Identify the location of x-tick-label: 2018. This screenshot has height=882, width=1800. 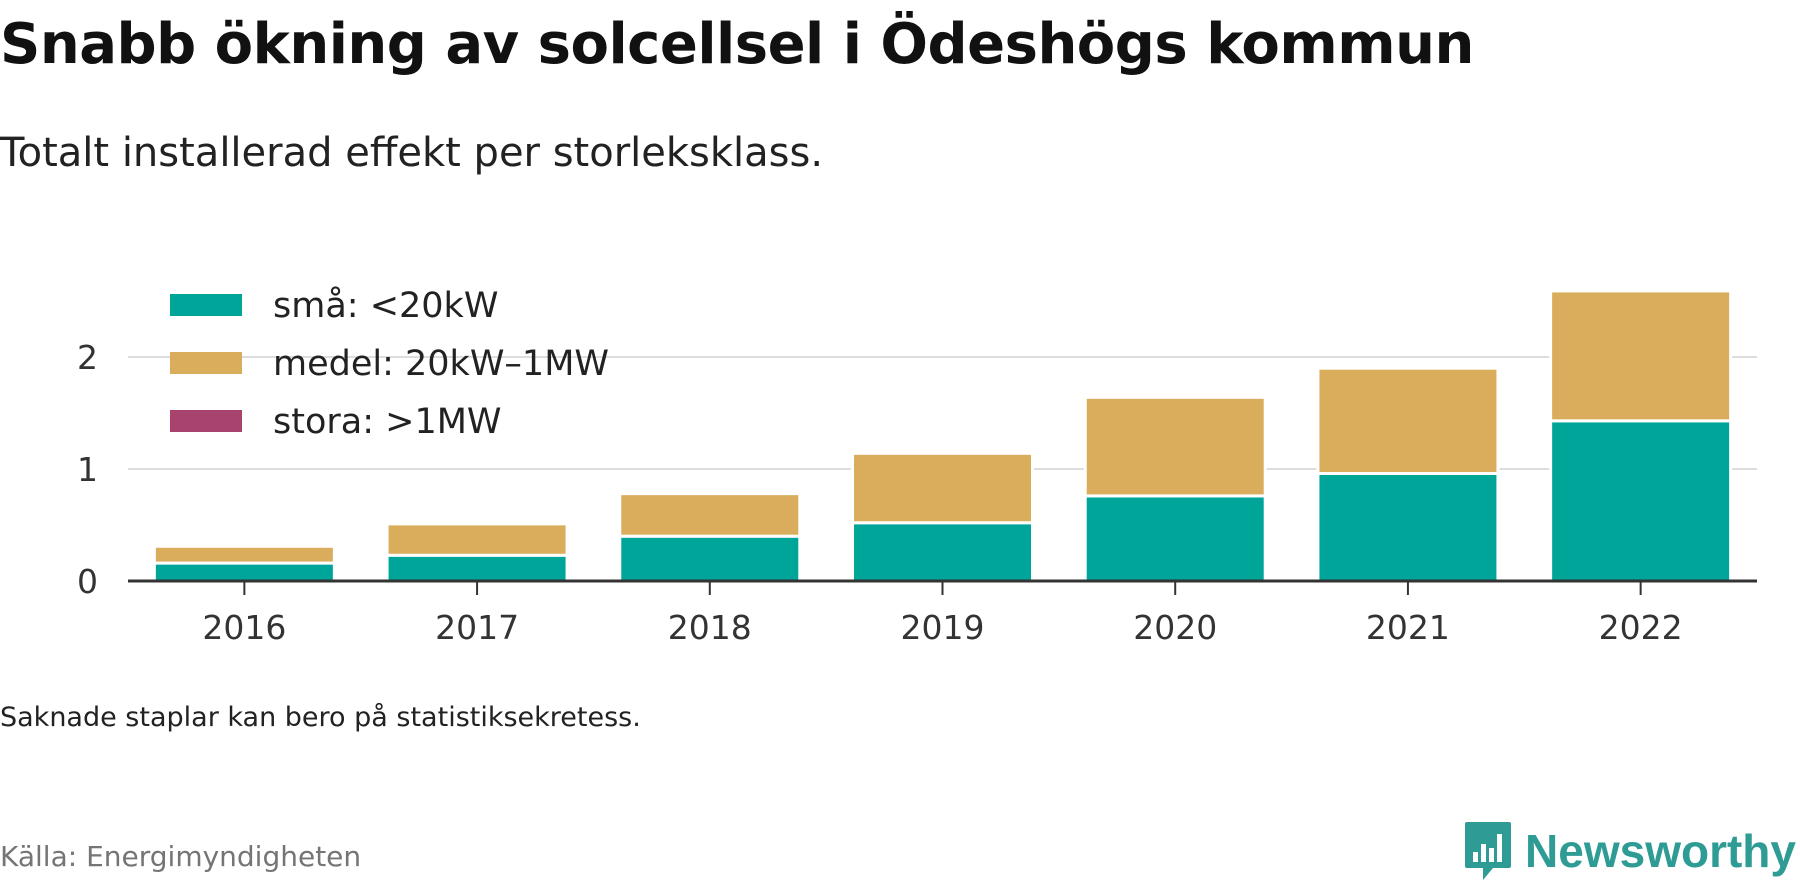
(710, 627).